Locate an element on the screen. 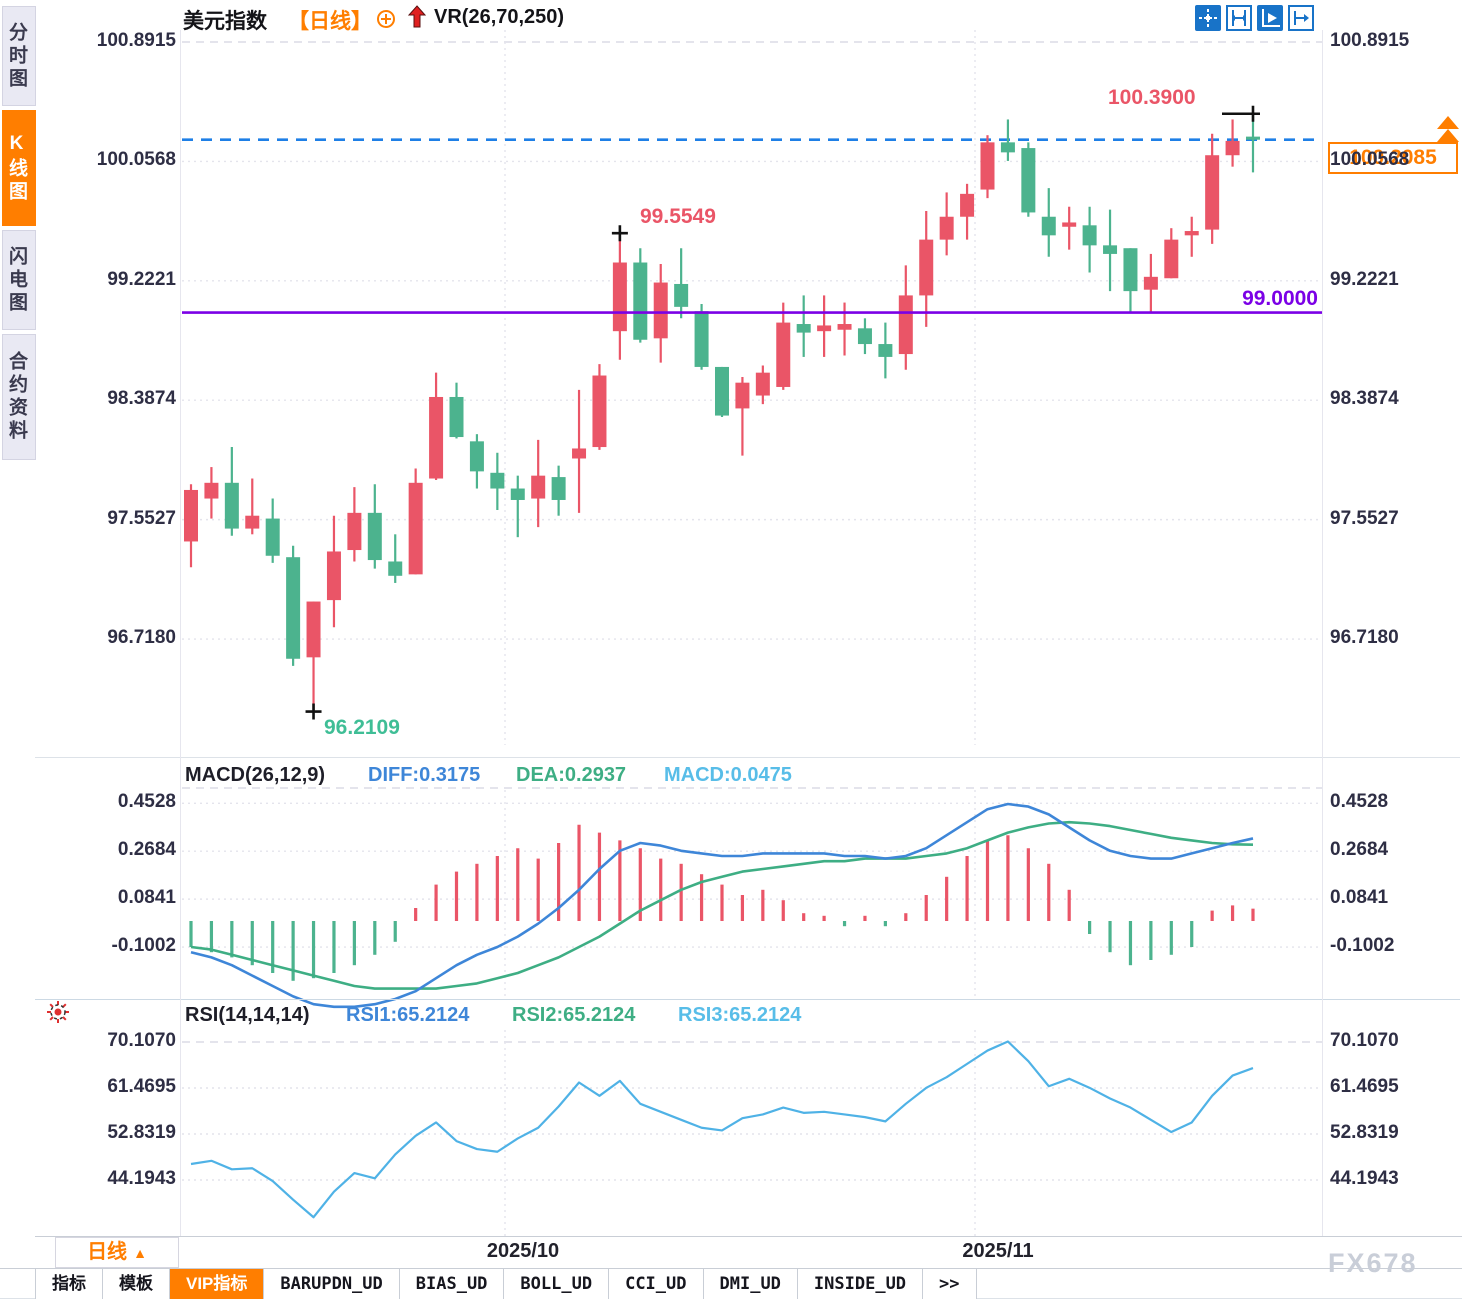 The image size is (1462, 1300). sidebar-tab-candle-chart: K线图 is located at coordinates (19, 168).